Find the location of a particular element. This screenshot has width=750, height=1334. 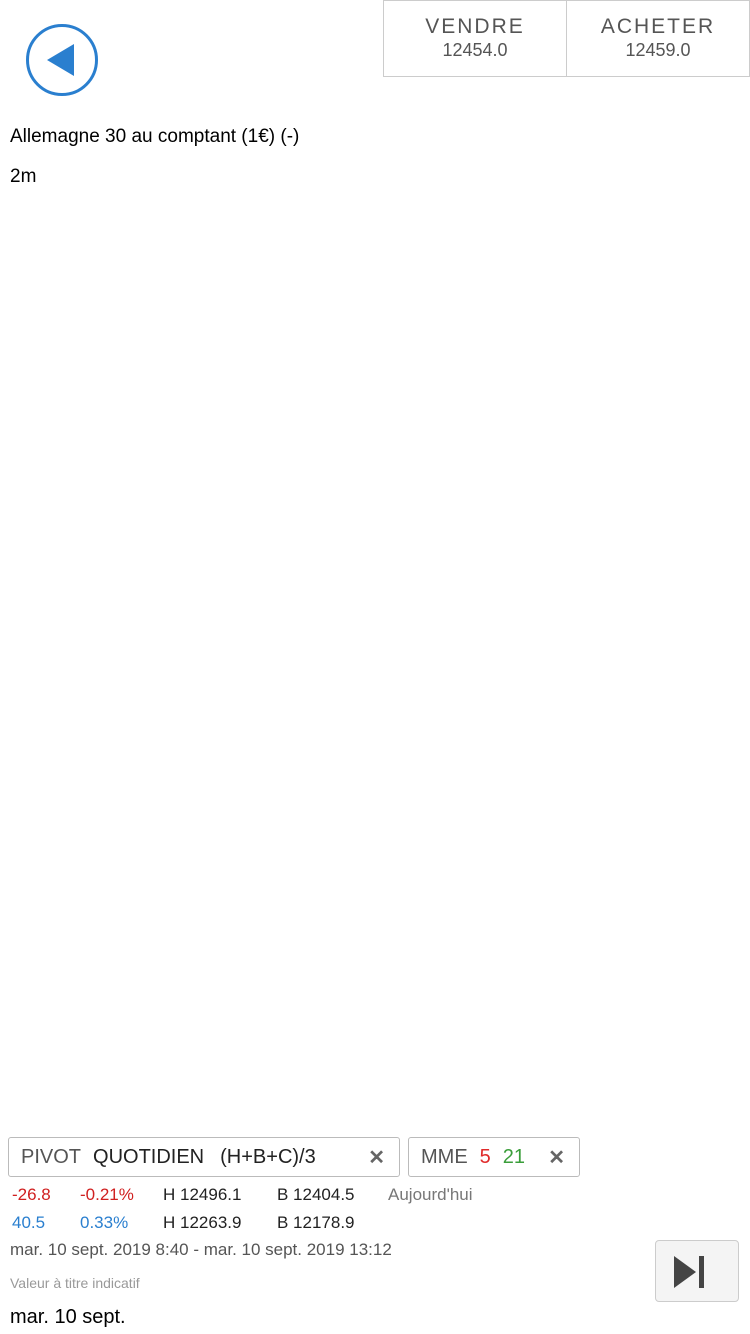

jump-icon is located at coordinates (689, 1272).